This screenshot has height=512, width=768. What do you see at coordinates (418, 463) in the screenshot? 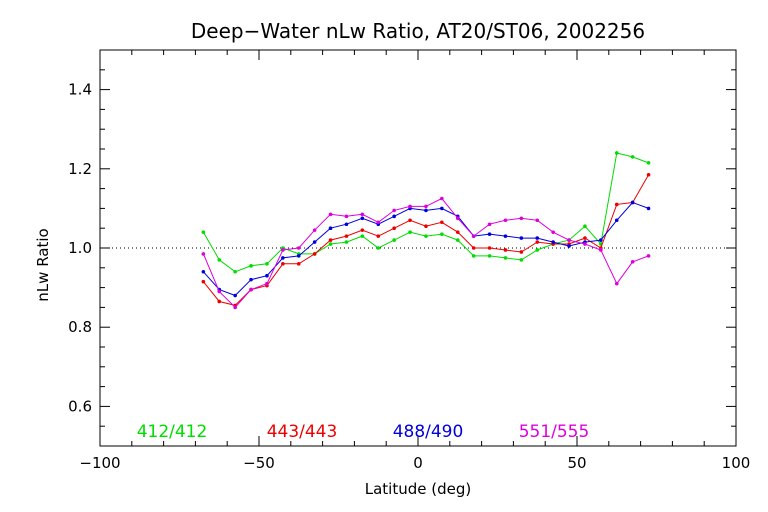
I see `x-tick-label: 0` at bounding box center [418, 463].